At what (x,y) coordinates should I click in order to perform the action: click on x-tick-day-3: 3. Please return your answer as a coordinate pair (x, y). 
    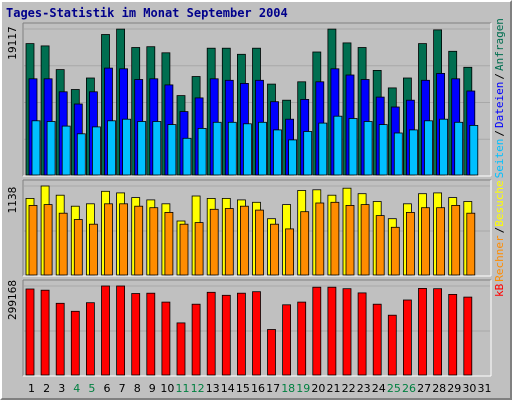
    Looking at the image, I should click on (61, 388).